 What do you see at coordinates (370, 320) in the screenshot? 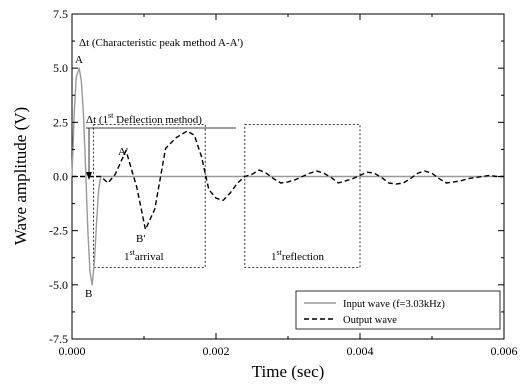
I see `legend-label-output-wave: Output wave` at bounding box center [370, 320].